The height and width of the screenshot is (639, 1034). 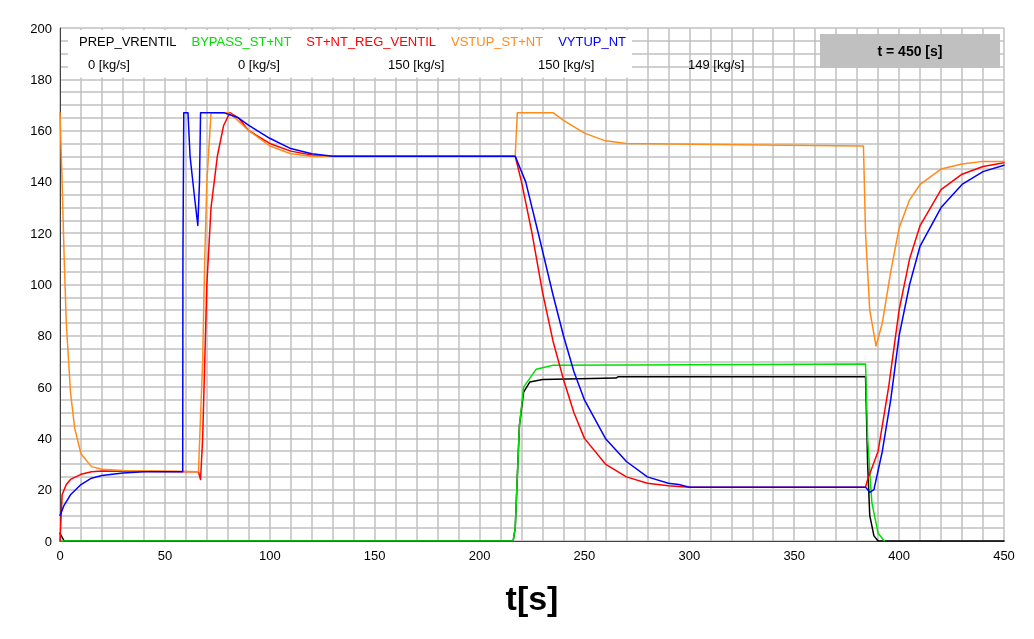 I want to click on y-tick-label: 20, so click(x=44, y=490).